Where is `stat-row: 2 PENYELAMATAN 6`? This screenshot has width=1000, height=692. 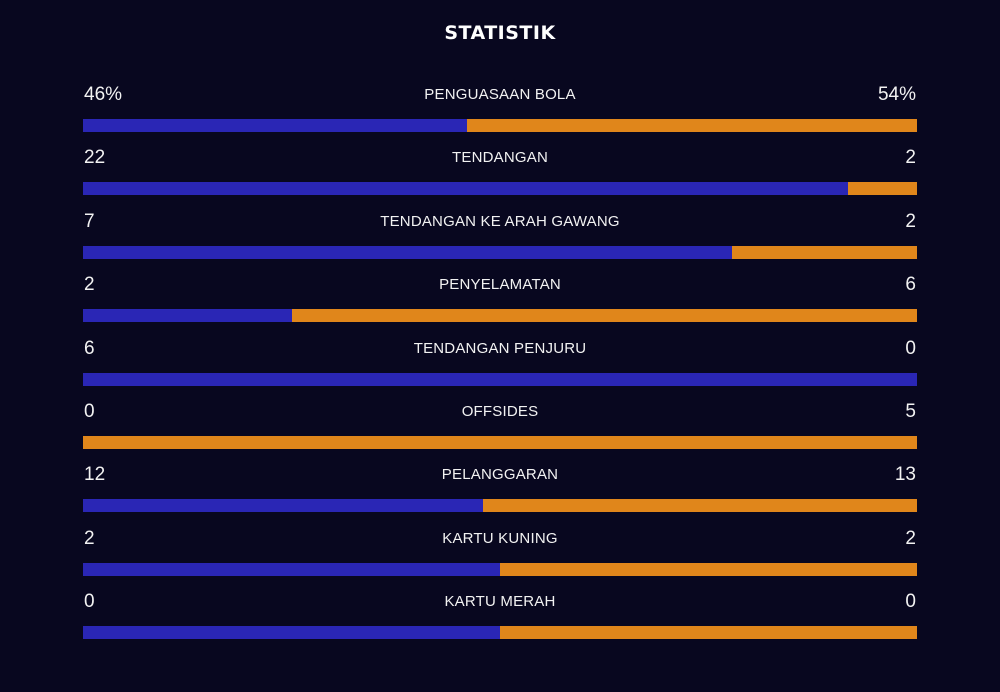
stat-row: 2 PENYELAMATAN 6 is located at coordinates (500, 299).